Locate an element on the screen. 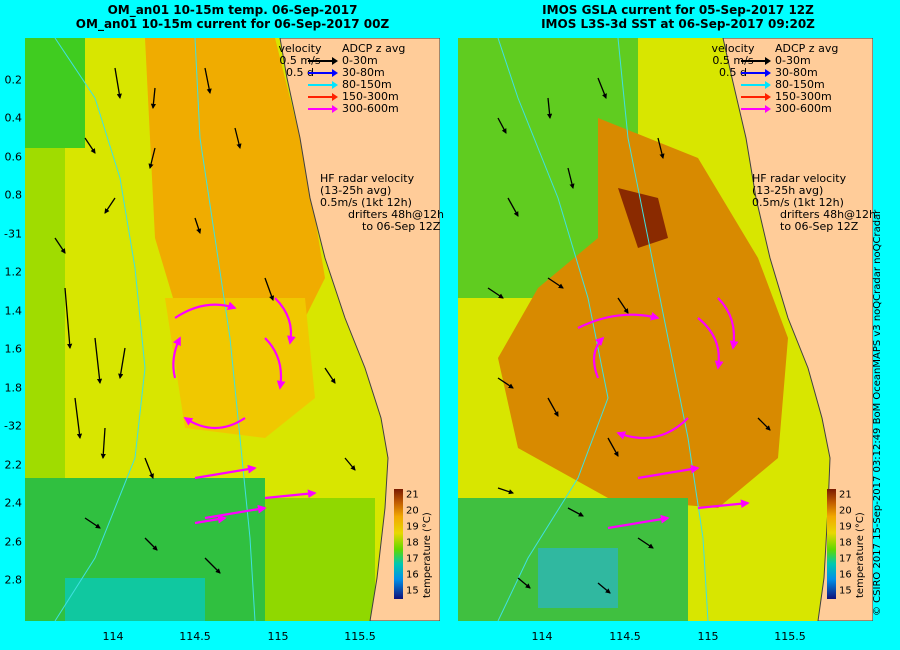 This screenshot has height=650, width=900. left-title-line1: OM_an01 10-15m temp. 06-Sep-2017 is located at coordinates (232, 10).